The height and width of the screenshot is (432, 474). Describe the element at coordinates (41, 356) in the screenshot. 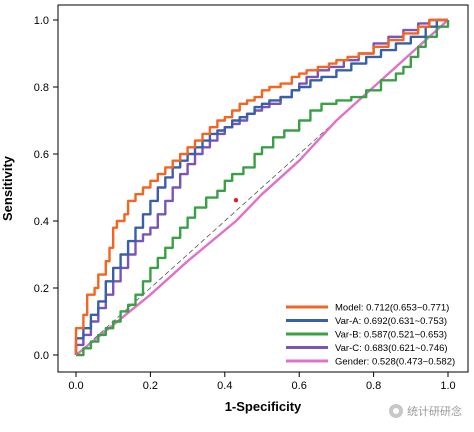

I see `y-tick-label: 0.0` at that location.